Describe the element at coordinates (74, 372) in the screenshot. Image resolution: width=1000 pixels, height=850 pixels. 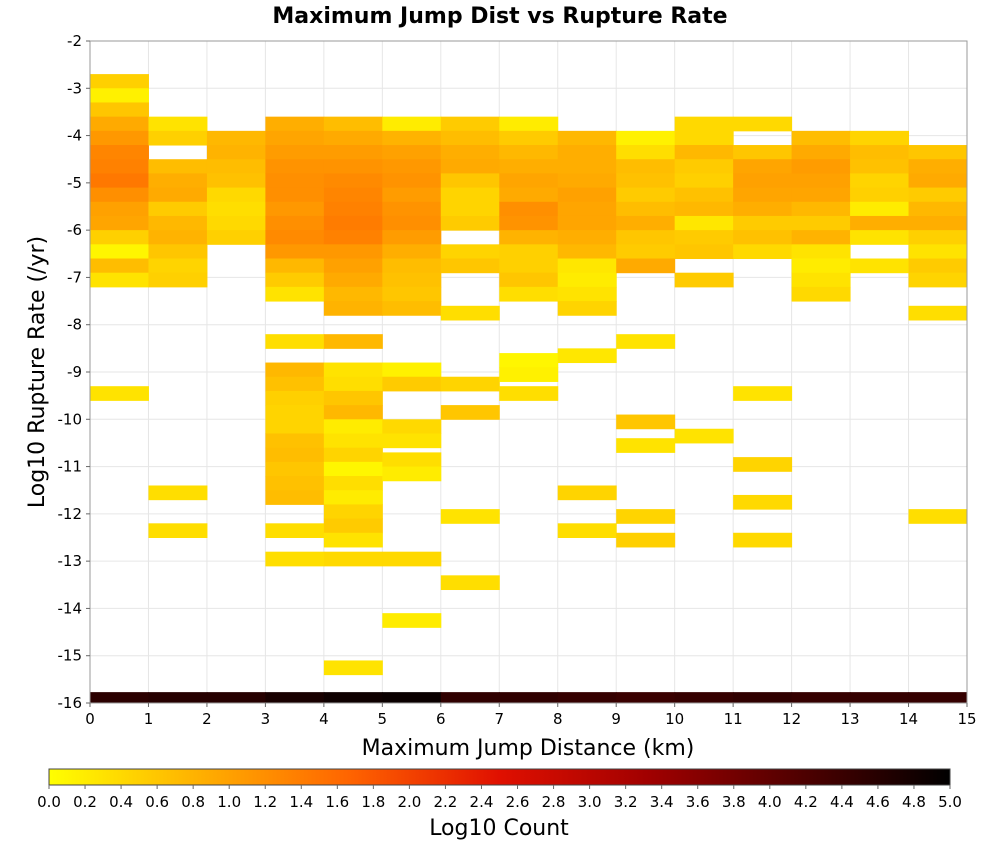
I see `y-tick-label: -9` at that location.